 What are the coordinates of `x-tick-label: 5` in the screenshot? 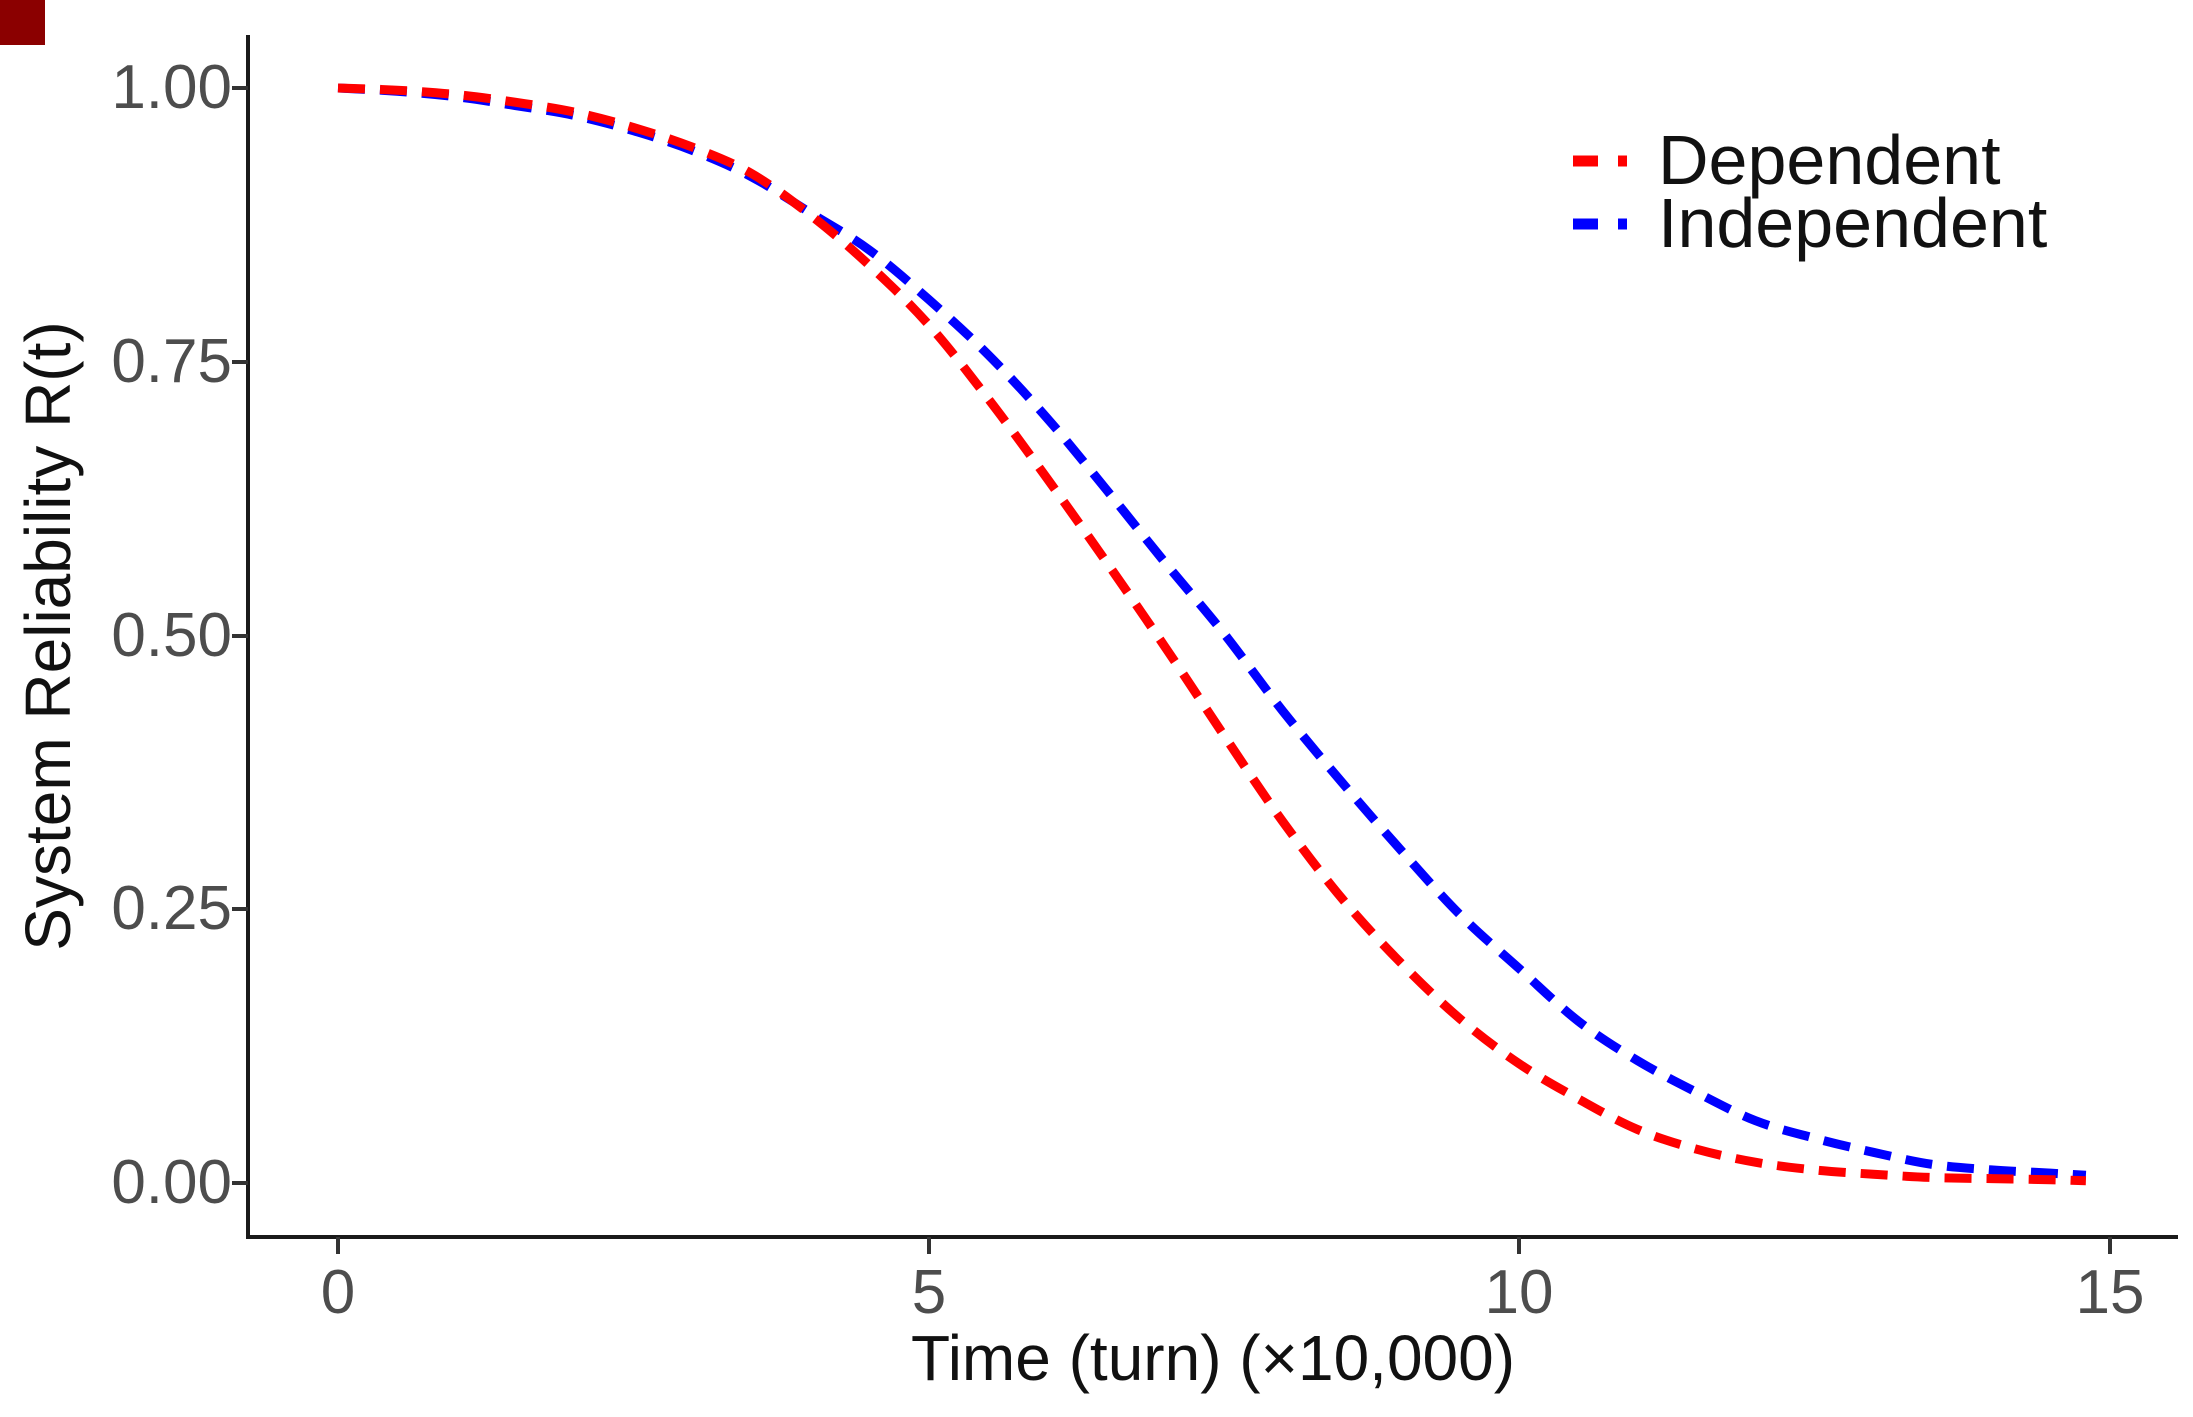 It's located at (929, 1292).